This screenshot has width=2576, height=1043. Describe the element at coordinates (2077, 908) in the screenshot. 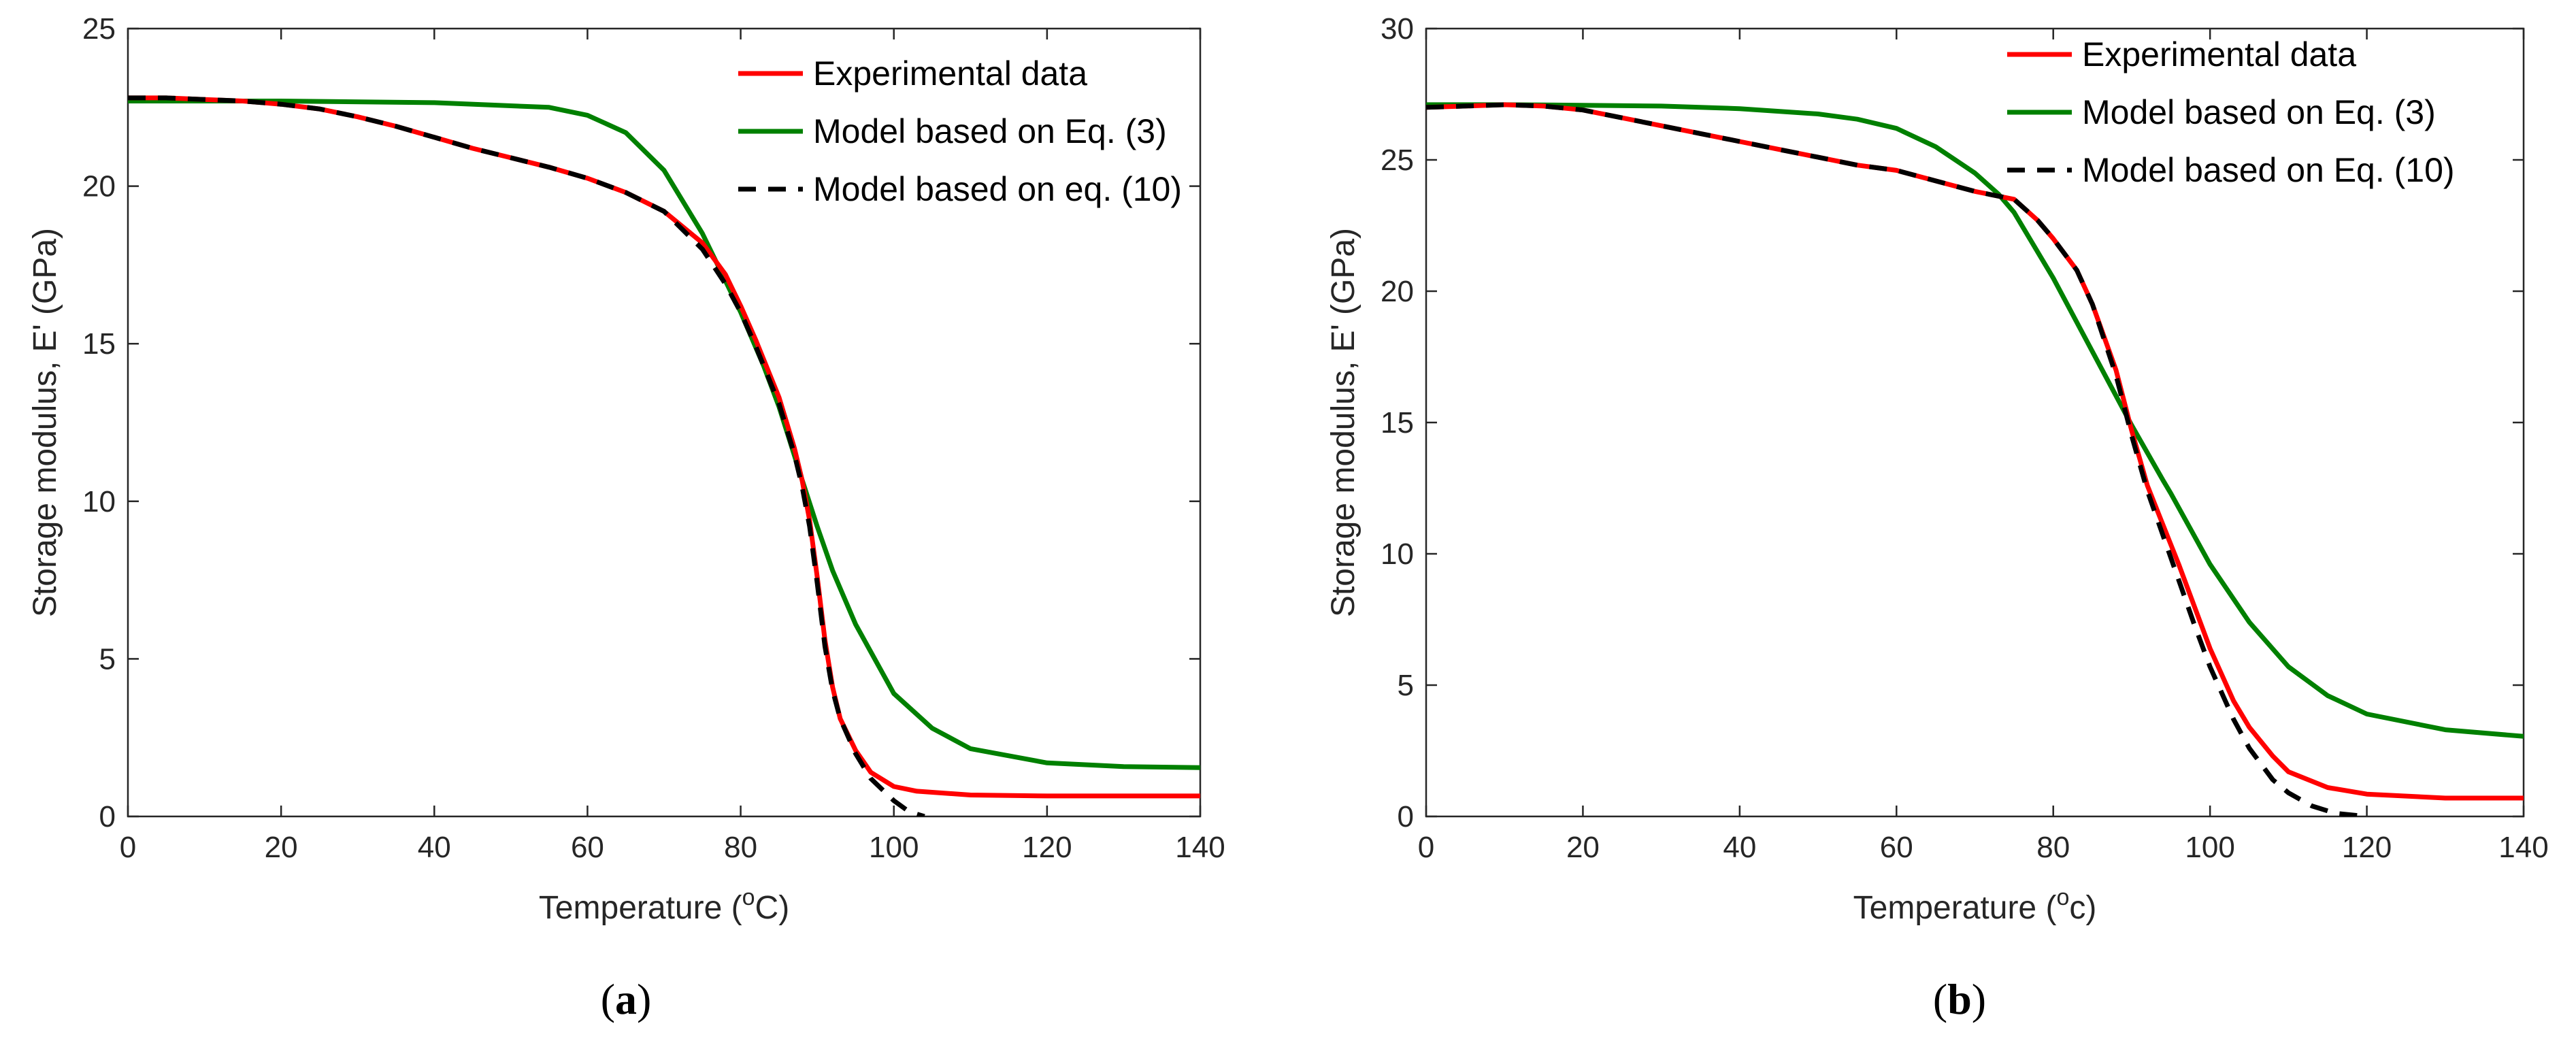

I see `x-axis-title-unit: c` at that location.